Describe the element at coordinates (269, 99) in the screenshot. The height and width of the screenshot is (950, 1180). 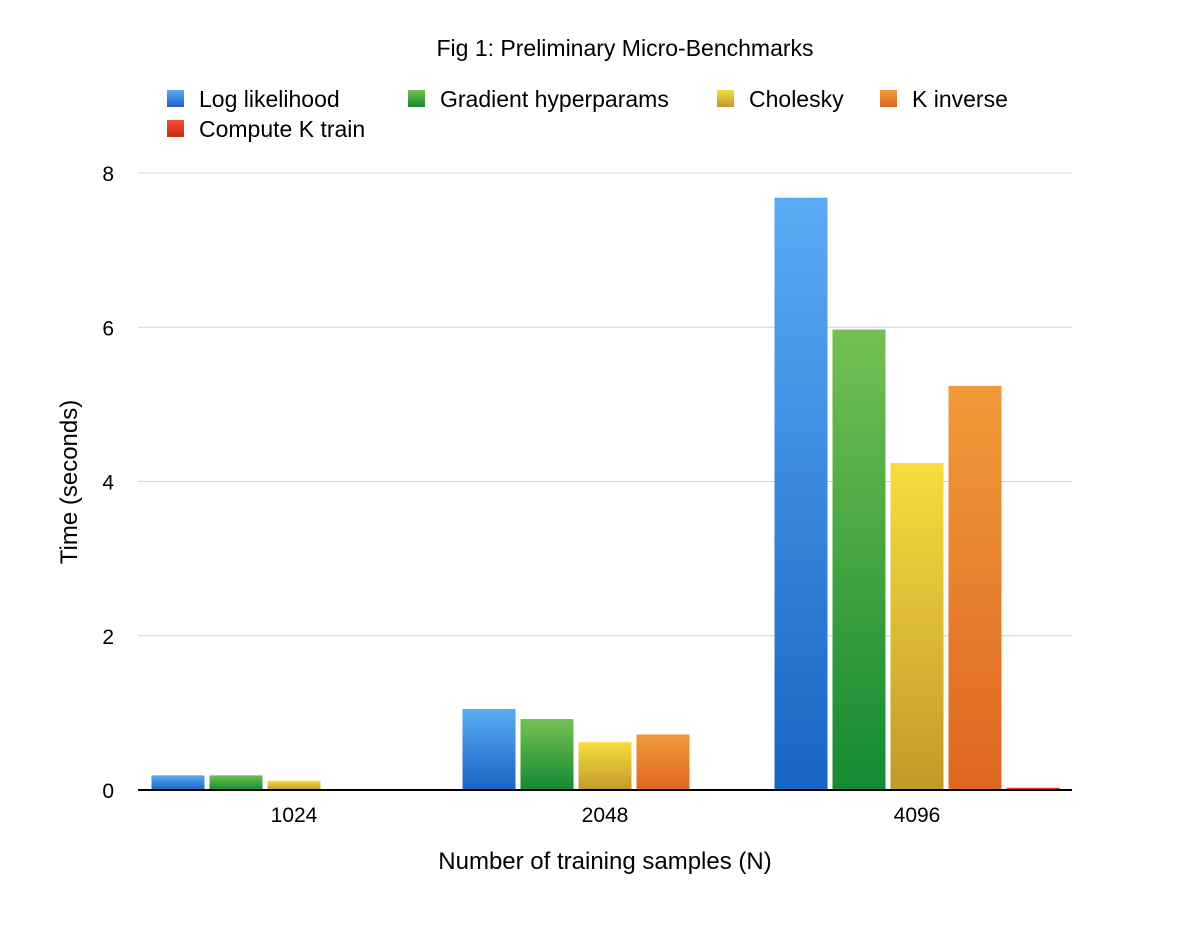
I see `legend-label: Log likelihood` at that location.